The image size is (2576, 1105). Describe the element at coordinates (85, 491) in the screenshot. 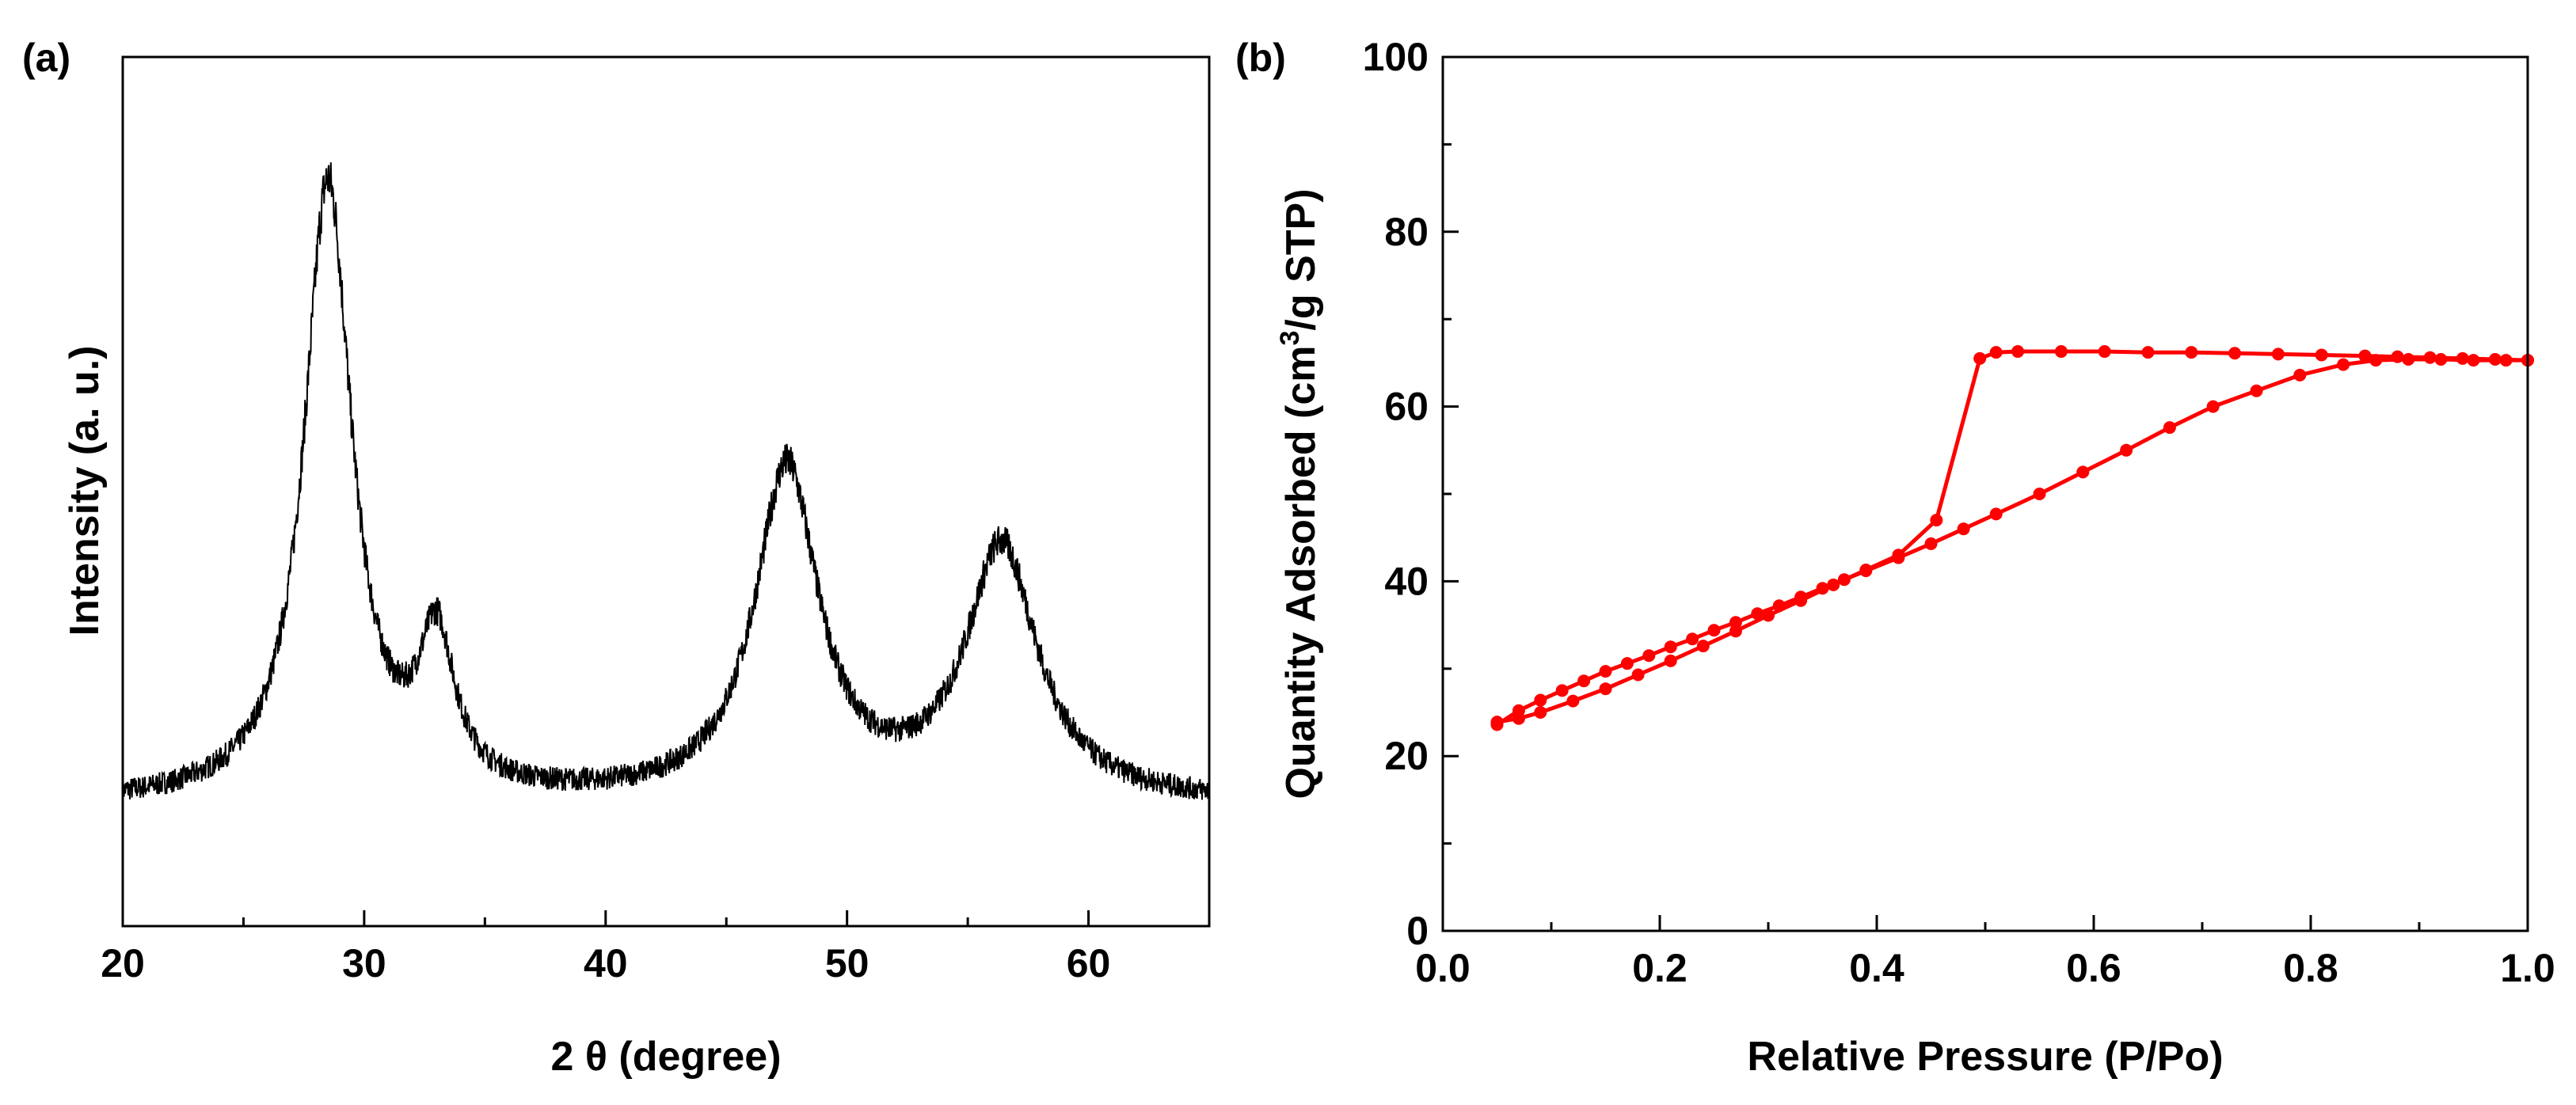

I see `xrd-y-axis-title: Intensity (a. u.)` at that location.